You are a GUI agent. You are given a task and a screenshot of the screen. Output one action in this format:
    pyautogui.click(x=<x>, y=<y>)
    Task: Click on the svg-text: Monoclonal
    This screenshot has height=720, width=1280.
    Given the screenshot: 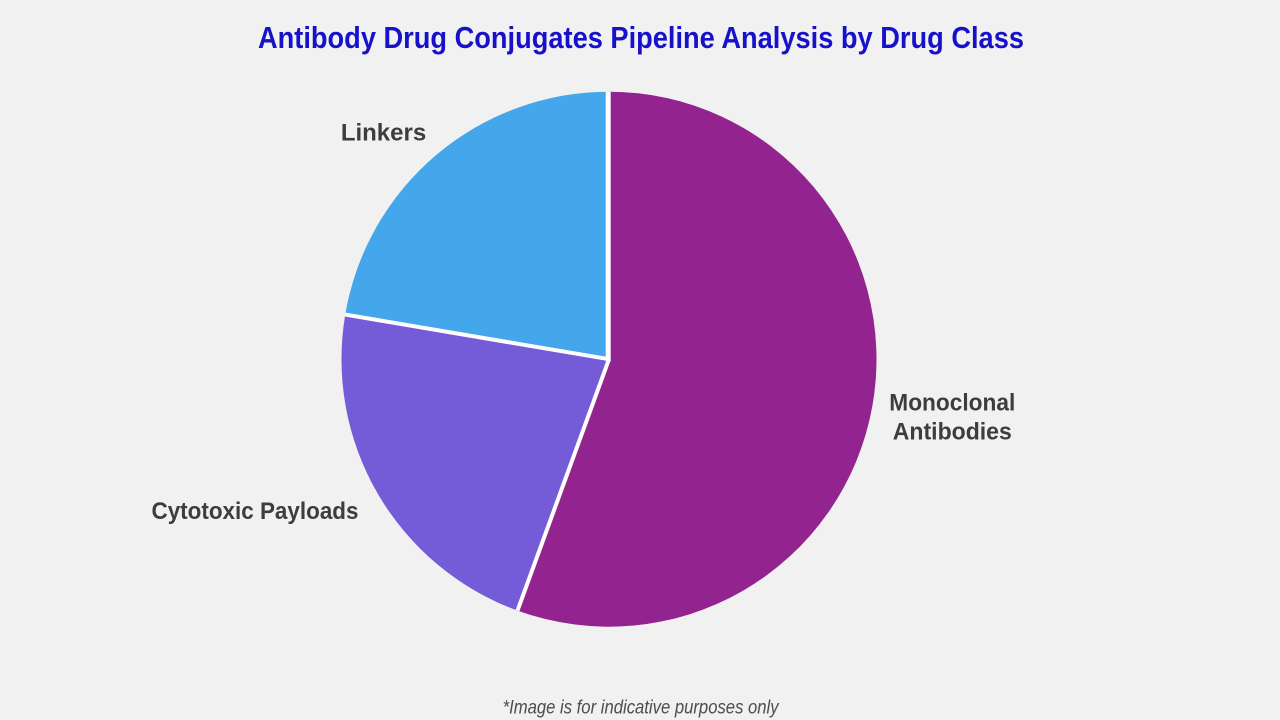 What is the action you would take?
    pyautogui.click(x=952, y=402)
    